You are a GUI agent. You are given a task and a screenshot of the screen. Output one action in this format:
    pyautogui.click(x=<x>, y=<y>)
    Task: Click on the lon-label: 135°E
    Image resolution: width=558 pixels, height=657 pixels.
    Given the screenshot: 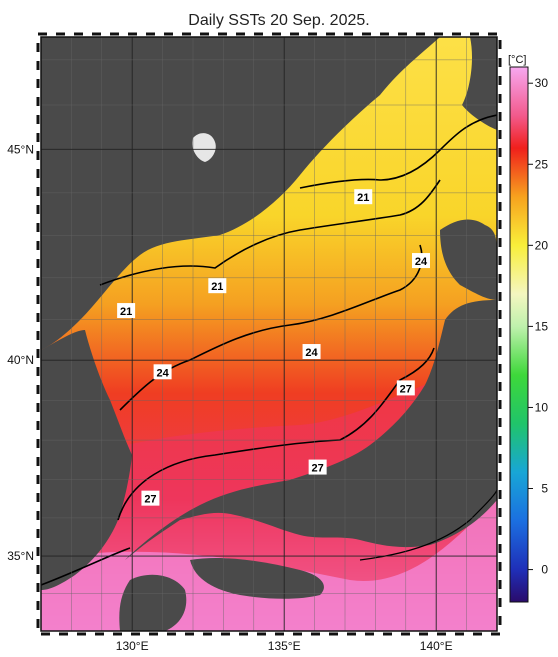 What is the action you would take?
    pyautogui.click(x=284, y=646)
    